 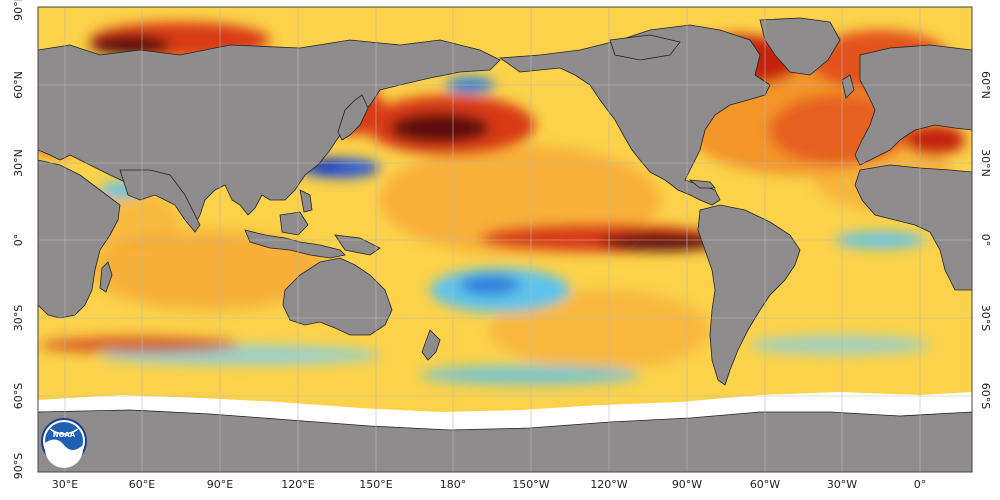 What do you see at coordinates (985, 163) in the screenshot?
I see `lat-label-right: 30°N` at bounding box center [985, 163].